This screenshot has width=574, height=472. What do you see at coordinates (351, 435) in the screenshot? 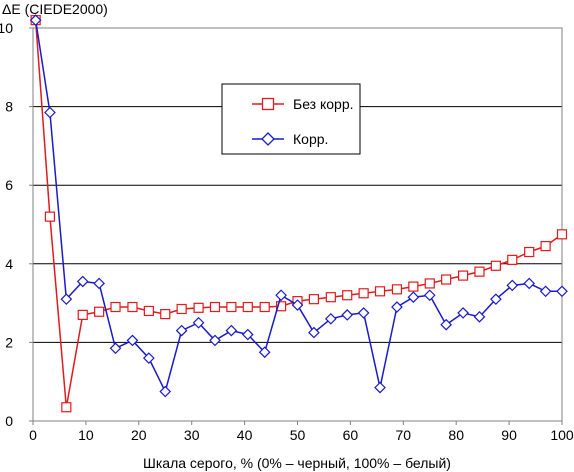
I see `x-tick-label: 60` at bounding box center [351, 435].